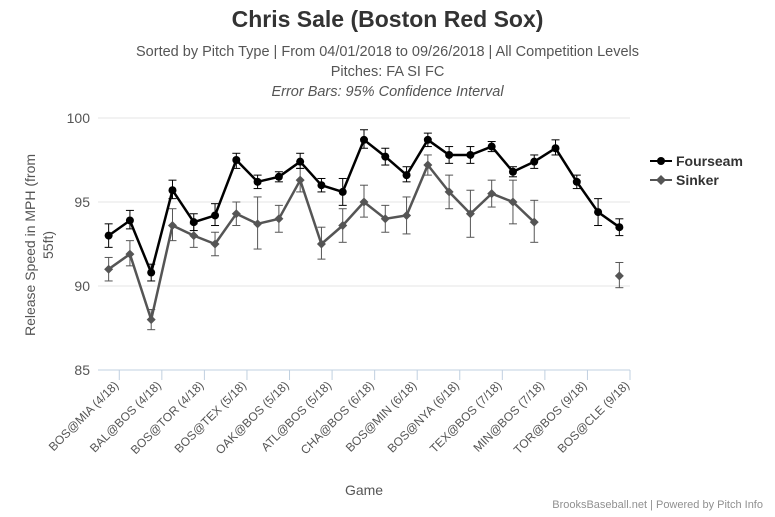 The image size is (775, 517). Describe the element at coordinates (364, 490) in the screenshot. I see `x-axis-title: Game` at that location.